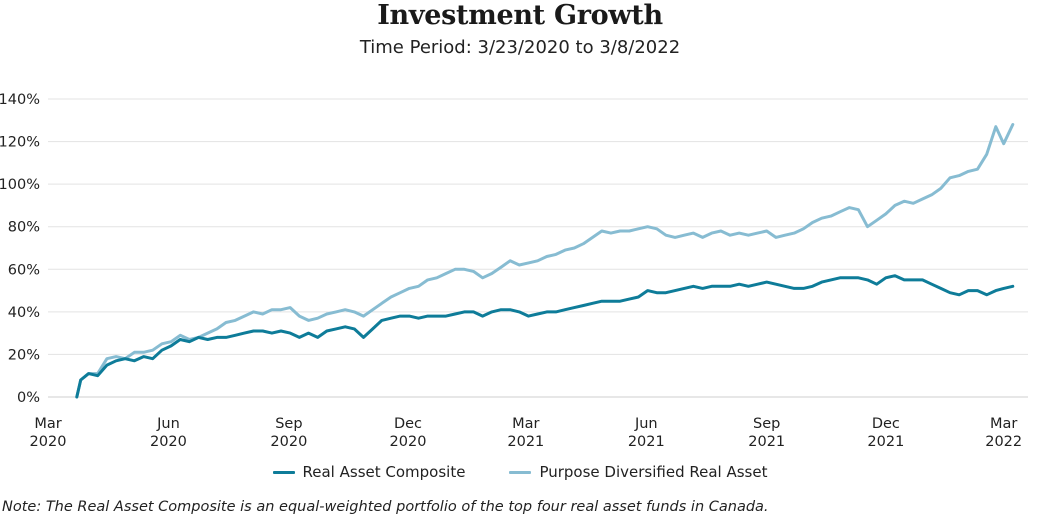  I want to click on legend-item-composite: Real Asset Composite, so click(369, 472).